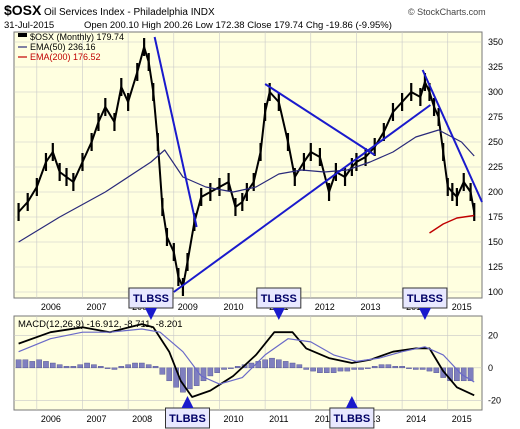 This screenshot has width=520, height=429. I want to click on macd-x-axis: 2006200720082009201020112012201320142015, so click(256, 419).